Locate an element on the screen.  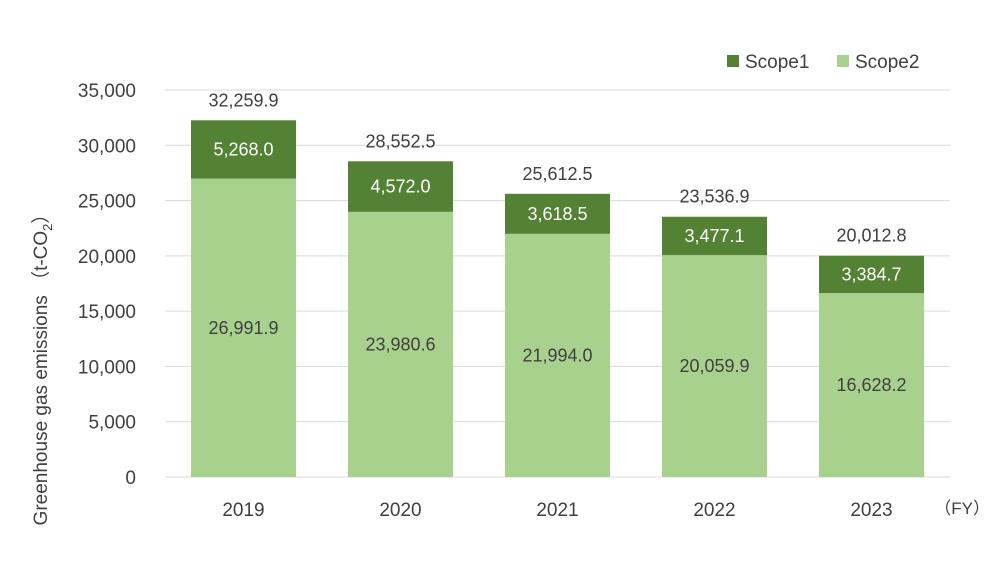
data-label-scope2: 21,994.0 is located at coordinates (557, 355).